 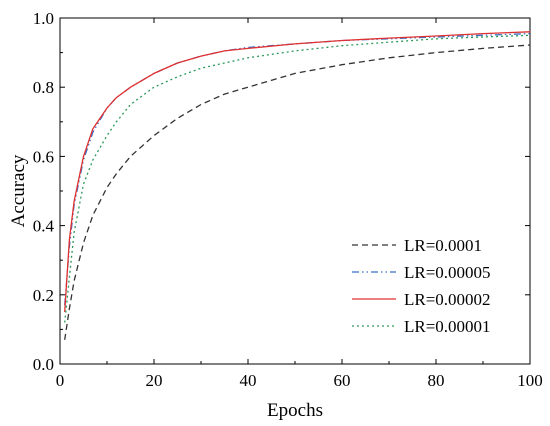 What do you see at coordinates (436, 380) in the screenshot?
I see `x-tick-label: 80` at bounding box center [436, 380].